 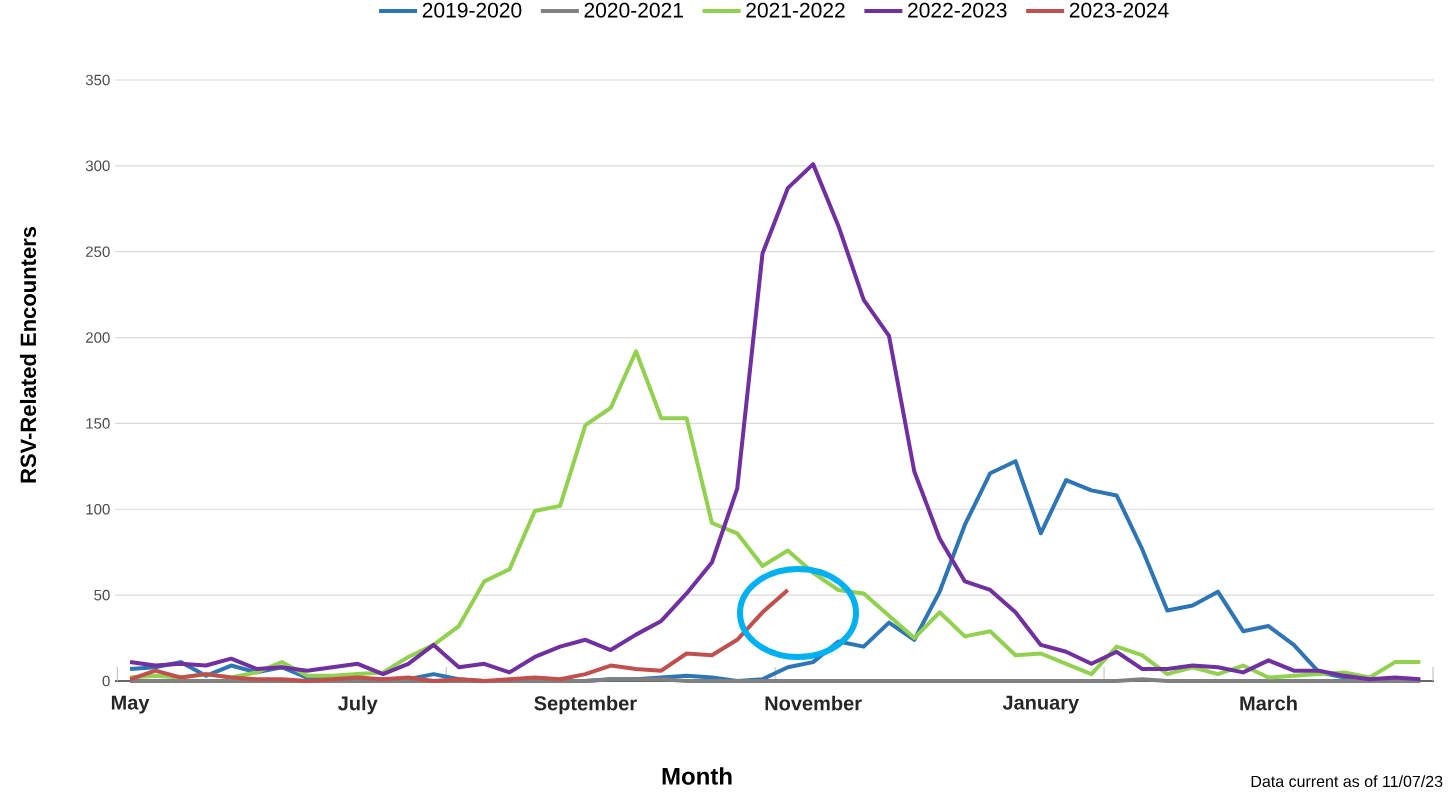 I want to click on y-tick-label: 250, so click(x=98, y=252).